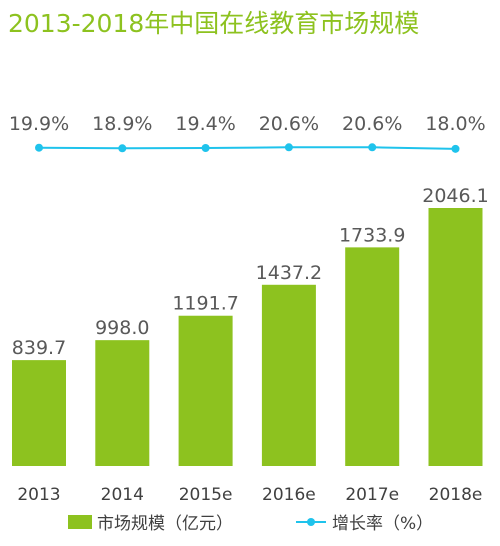 This screenshot has width=500, height=546. What do you see at coordinates (289, 124) in the screenshot?
I see `growth-rate-label-2016e: 20.6%` at bounding box center [289, 124].